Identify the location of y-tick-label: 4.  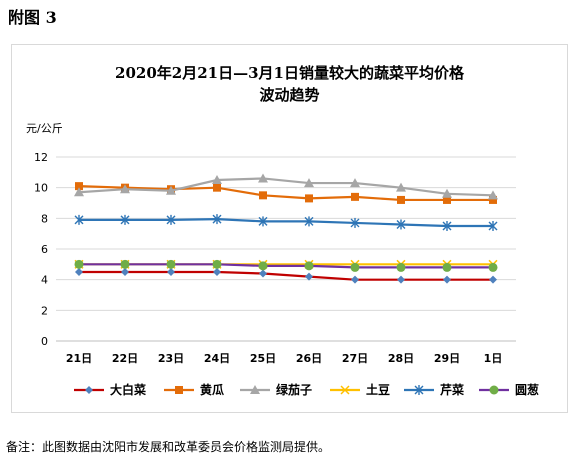
(44, 280).